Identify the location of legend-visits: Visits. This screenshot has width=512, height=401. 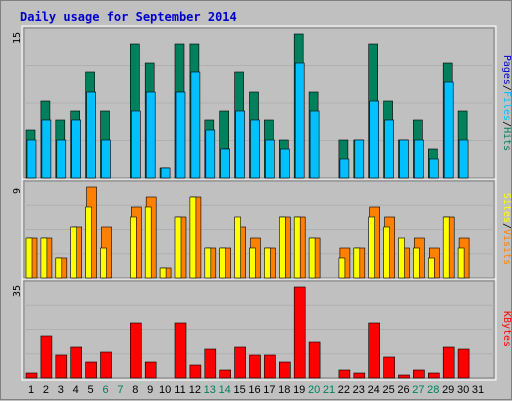
(506, 247).